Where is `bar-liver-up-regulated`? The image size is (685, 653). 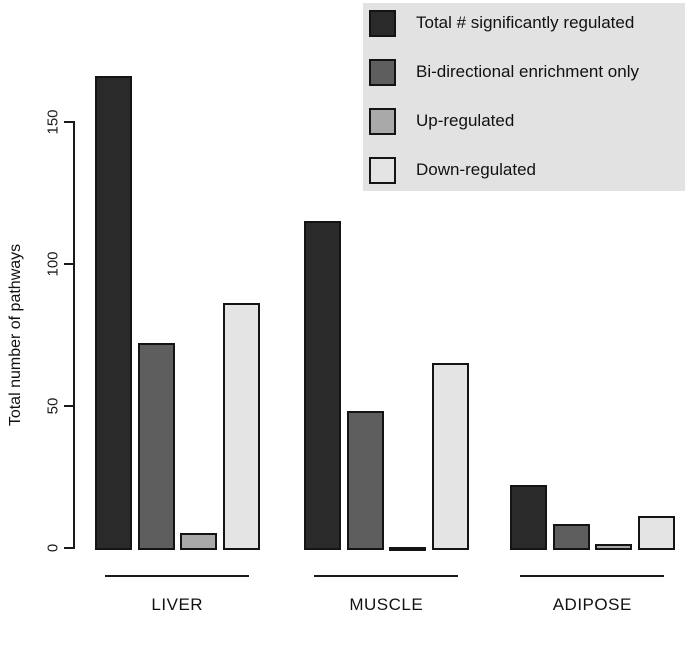 bar-liver-up-regulated is located at coordinates (198, 541).